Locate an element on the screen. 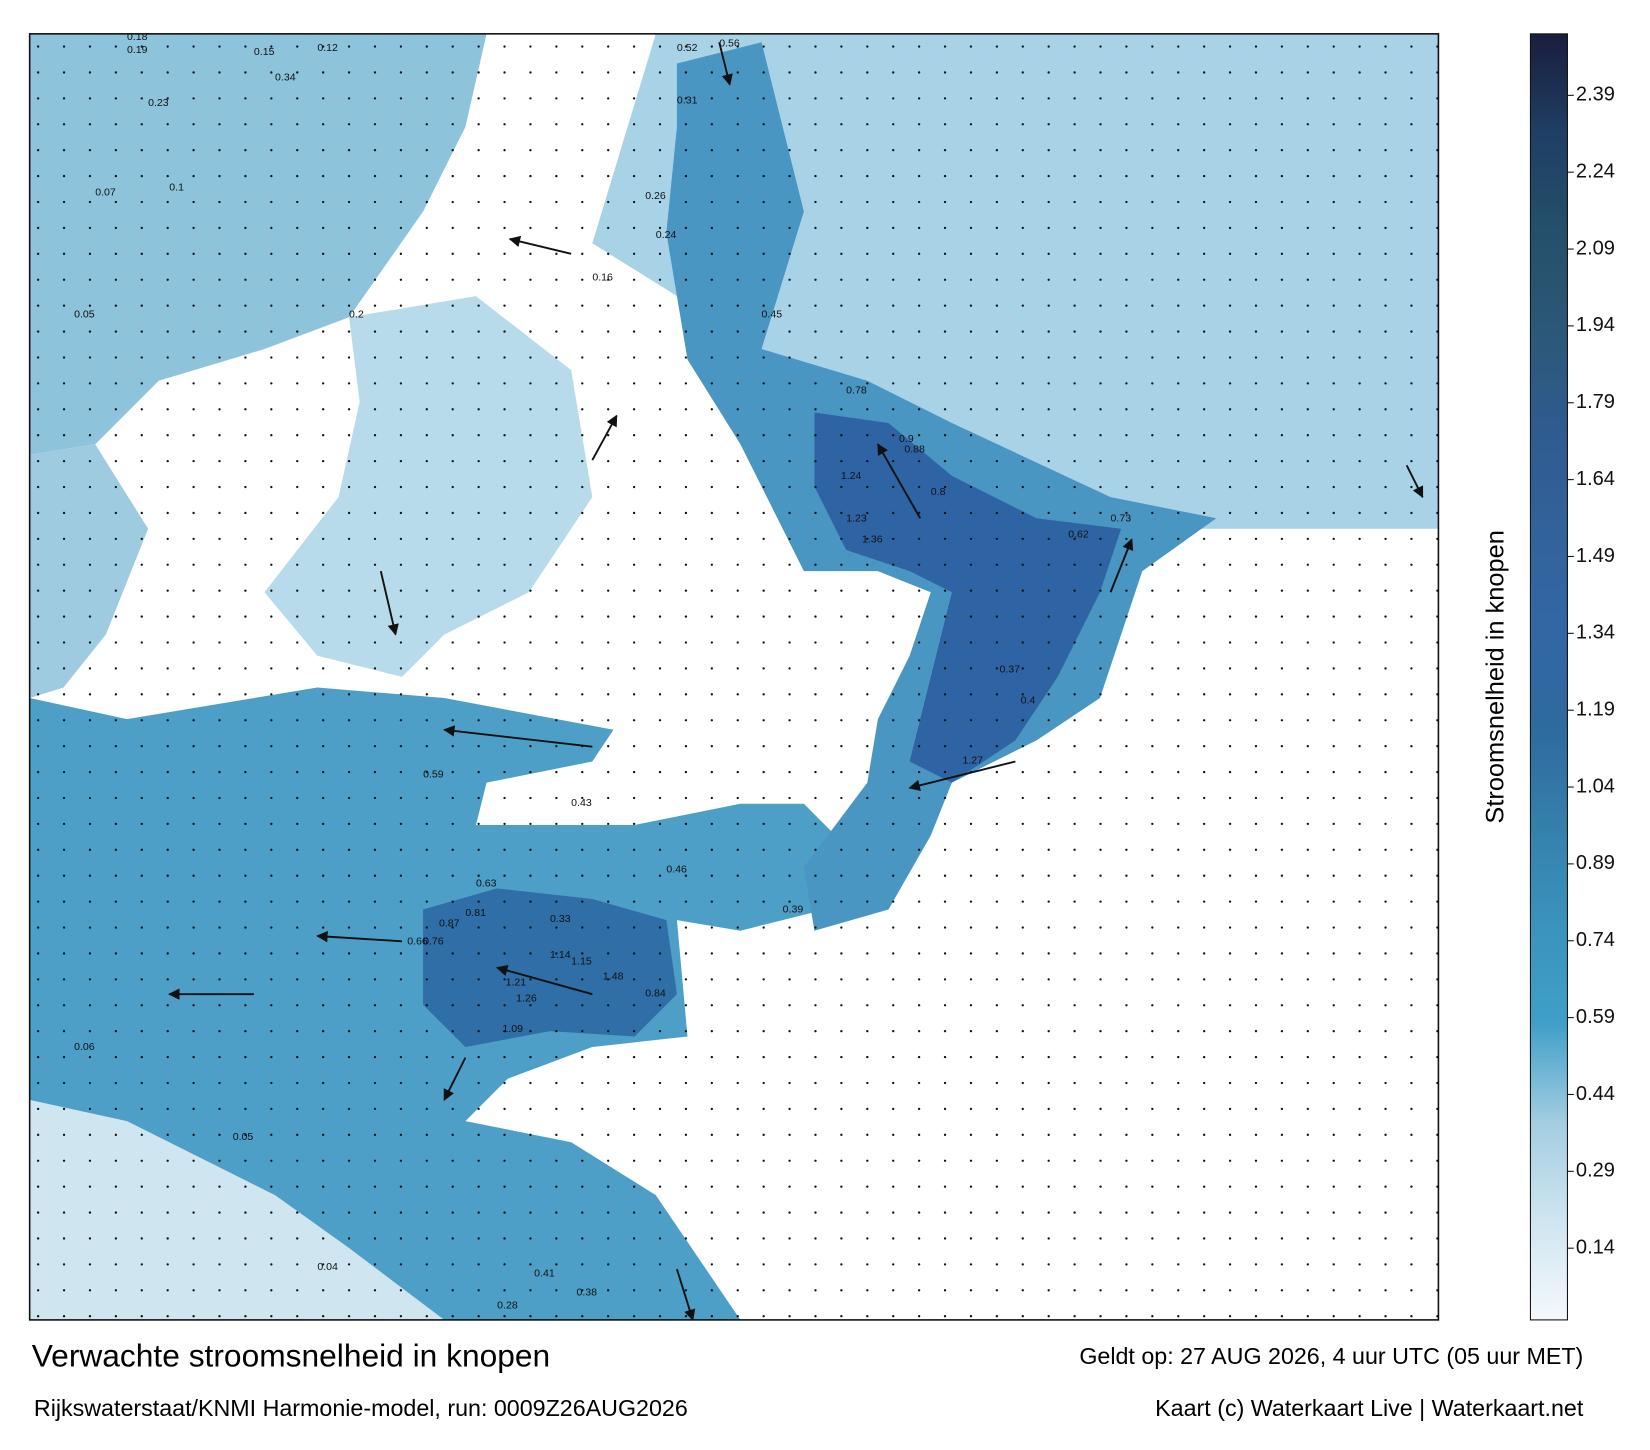 The width and height of the screenshot is (1650, 1450). map-value-label: 0.4 is located at coordinates (1028, 700).